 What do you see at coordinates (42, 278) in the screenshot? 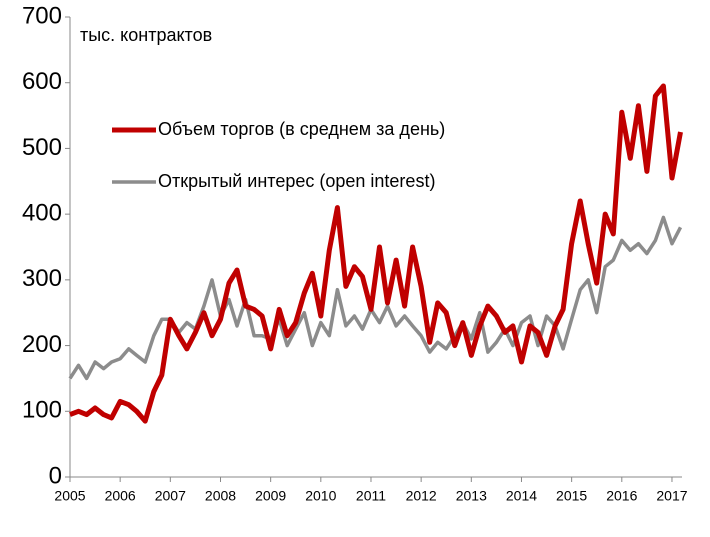
I see `y-tick-label: 300` at bounding box center [42, 278].